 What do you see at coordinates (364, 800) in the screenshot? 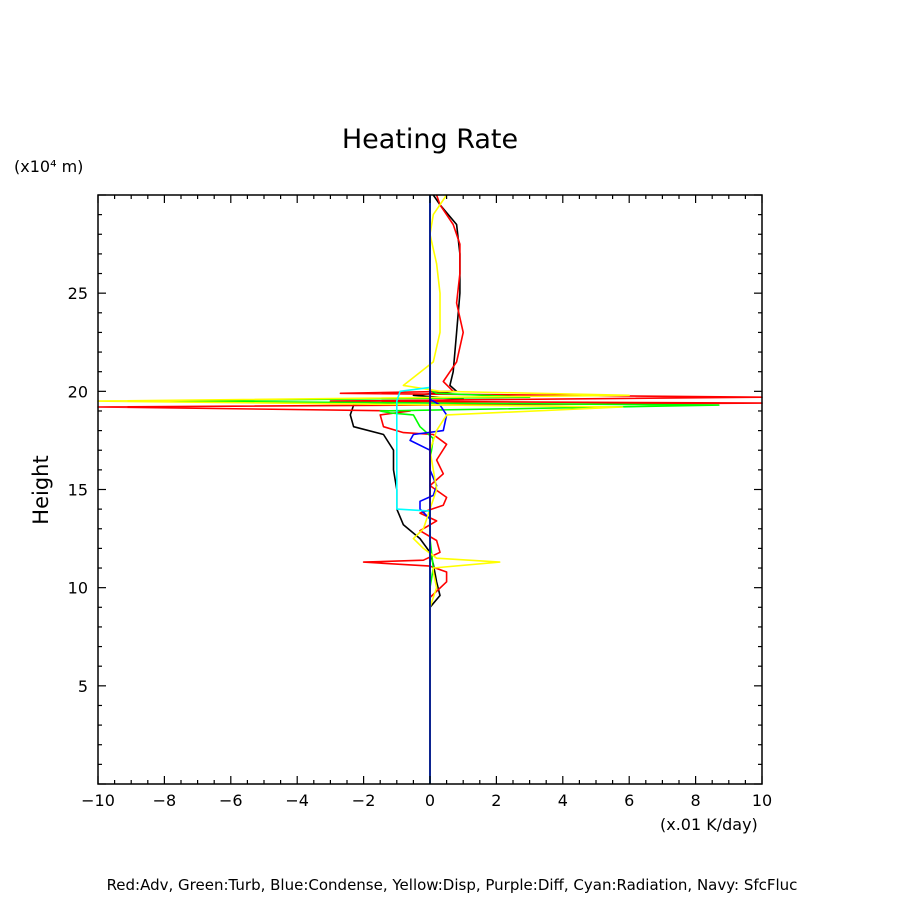
I see `x-tick-label: −2` at bounding box center [364, 800].